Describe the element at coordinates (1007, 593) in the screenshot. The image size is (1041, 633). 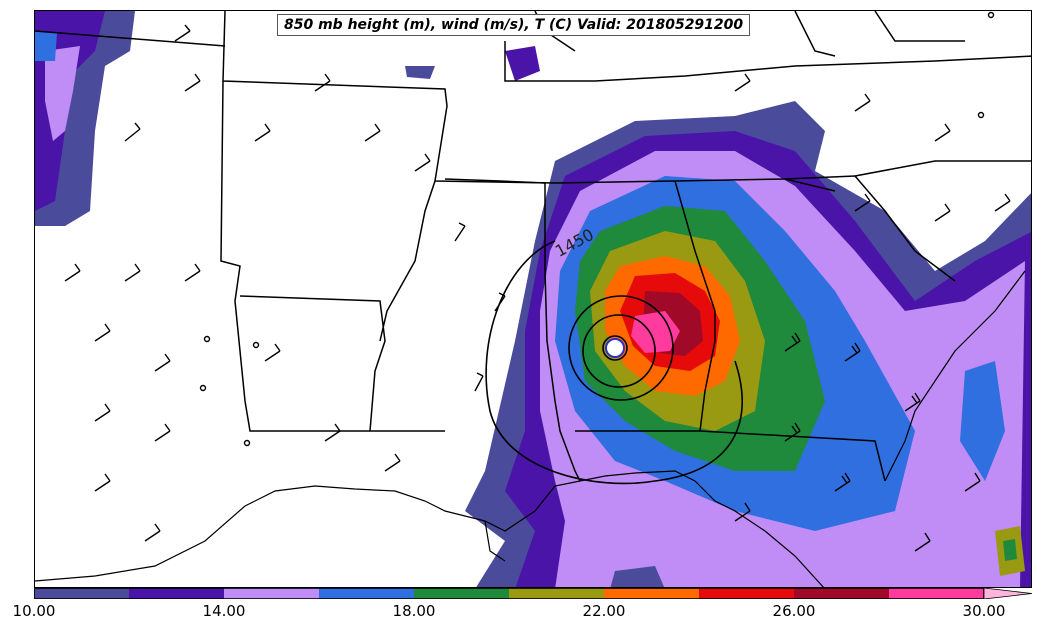
I see `colorbar-extension` at that location.